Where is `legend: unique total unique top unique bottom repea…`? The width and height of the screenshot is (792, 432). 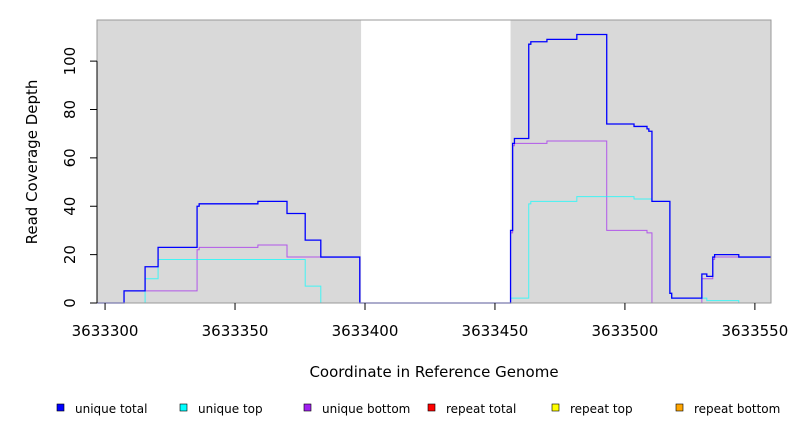
legend: unique total unique top unique bottom repea… is located at coordinates (418, 409).